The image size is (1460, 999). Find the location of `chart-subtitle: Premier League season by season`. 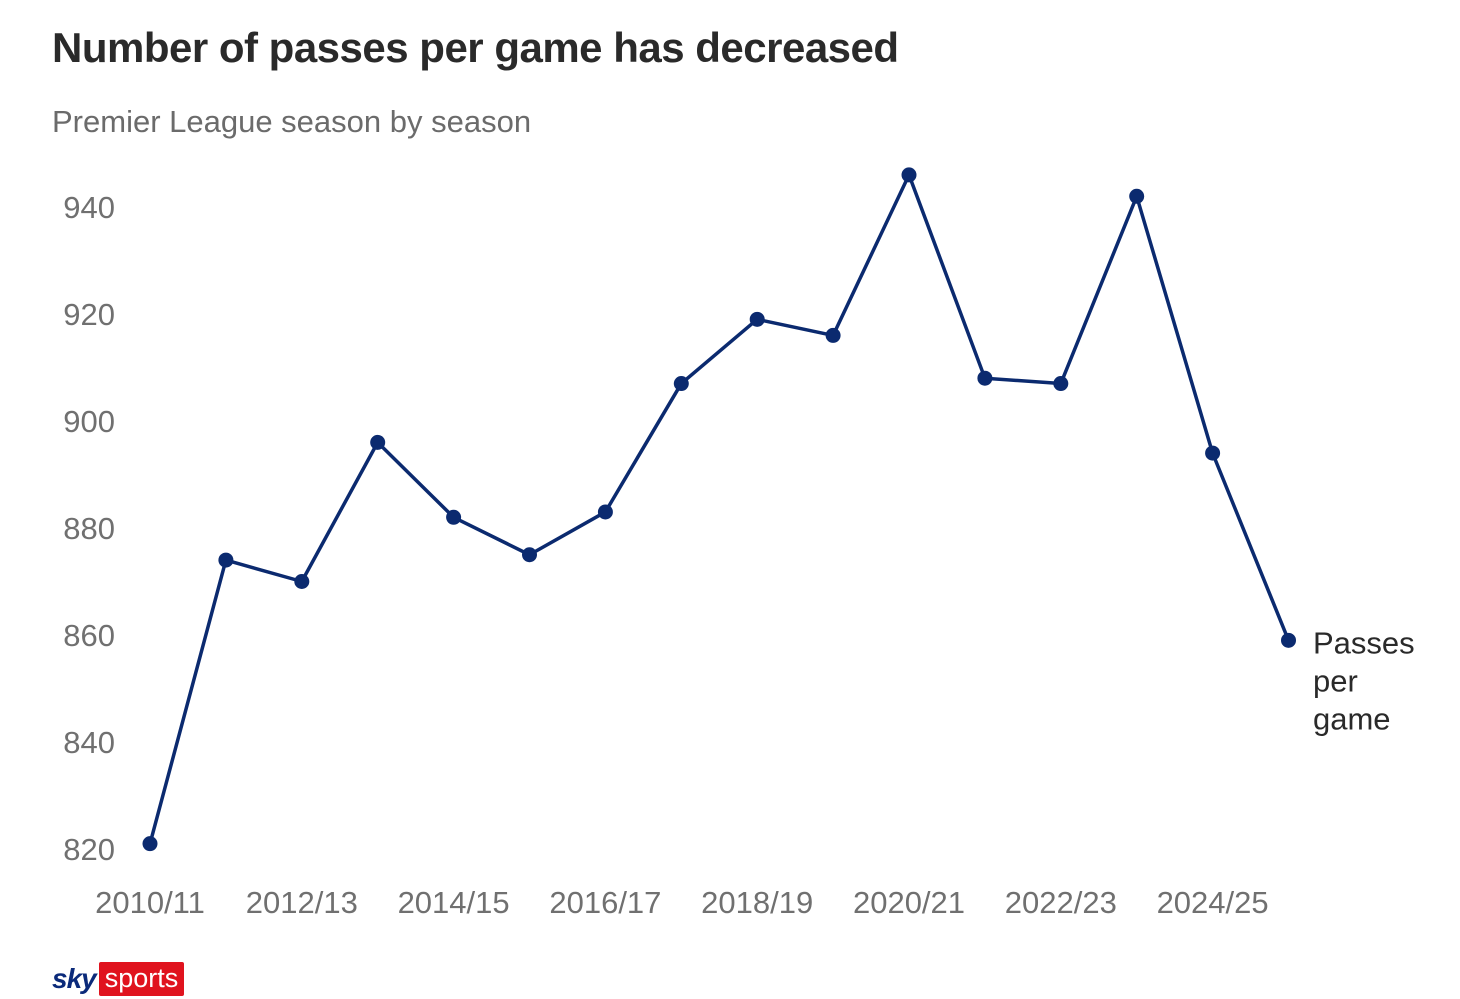

chart-subtitle: Premier League season by season is located at coordinates (292, 121).